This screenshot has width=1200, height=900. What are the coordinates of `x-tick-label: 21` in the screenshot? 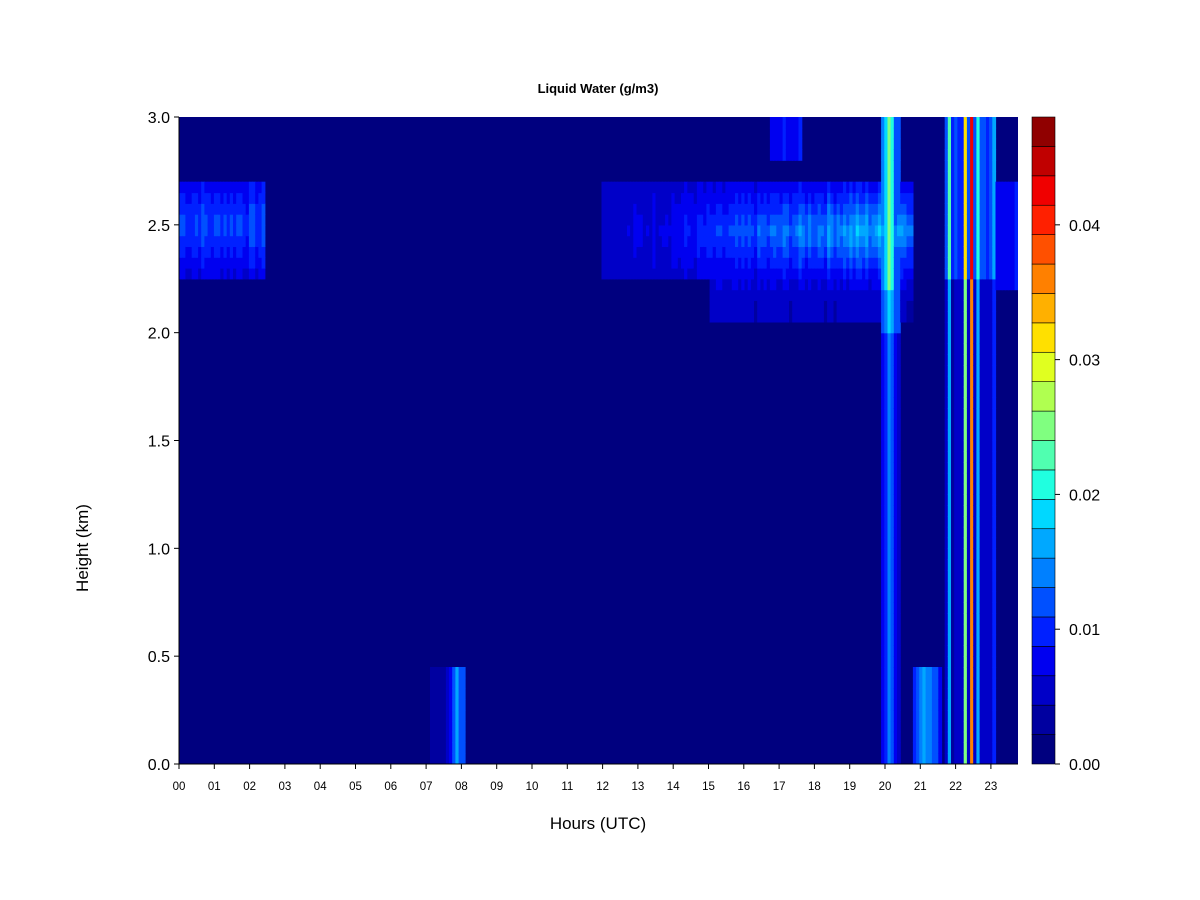 It's located at (920, 787).